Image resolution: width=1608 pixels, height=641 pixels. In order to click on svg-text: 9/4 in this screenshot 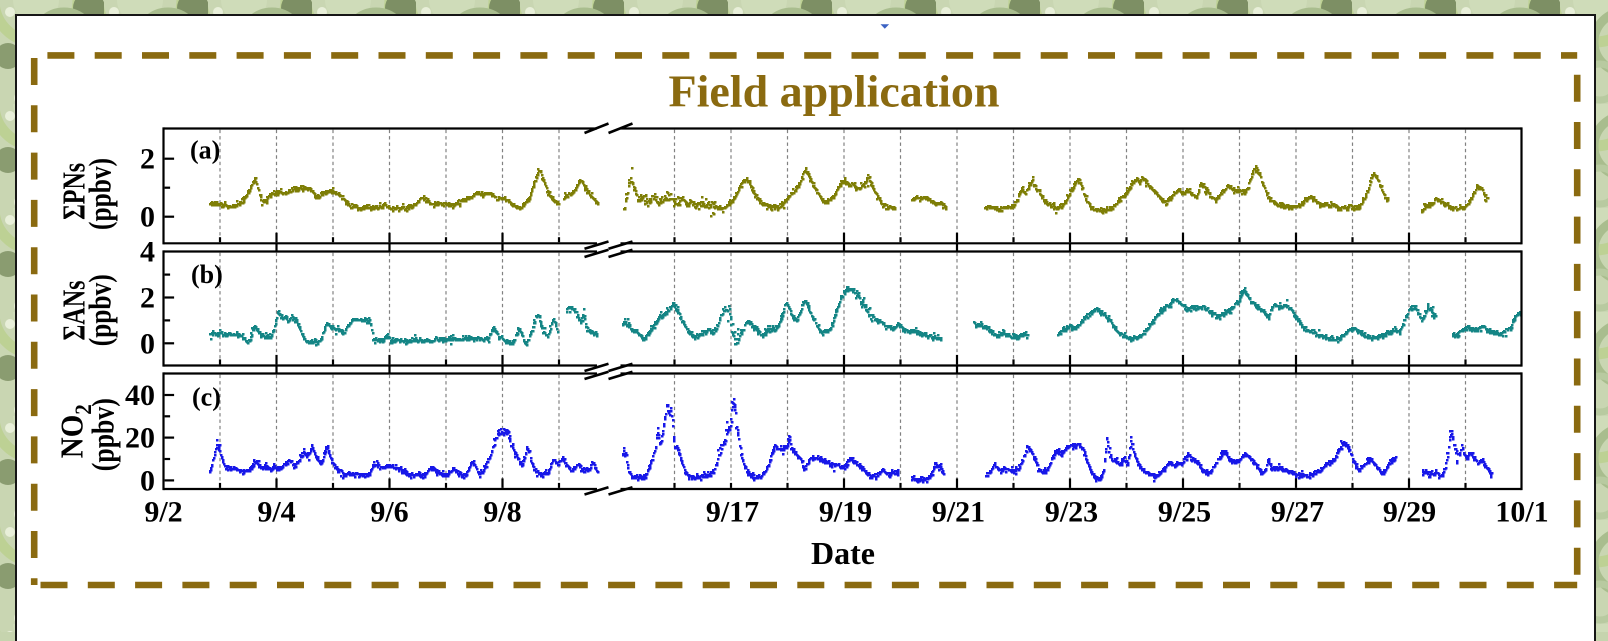, I will do `click(276, 512)`.